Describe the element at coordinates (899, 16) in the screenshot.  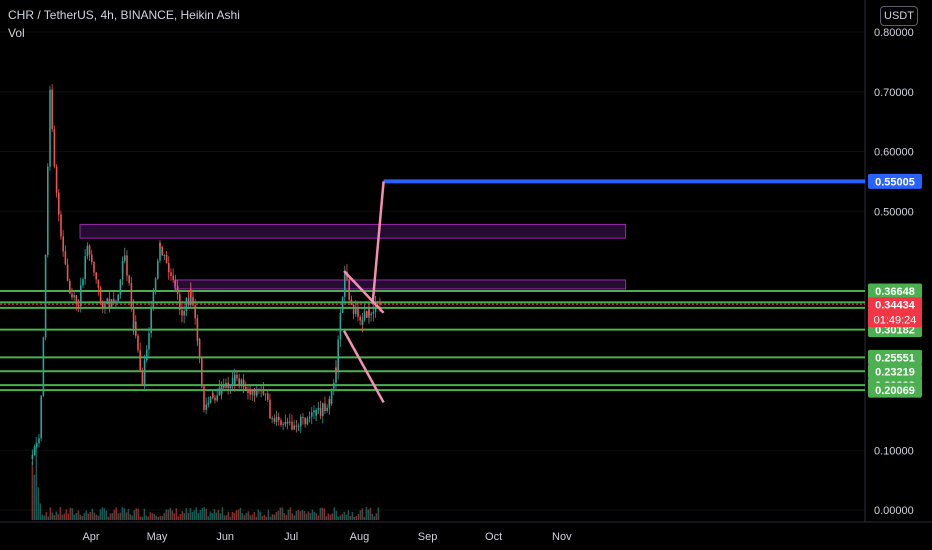
I see `currency-button: USDT` at that location.